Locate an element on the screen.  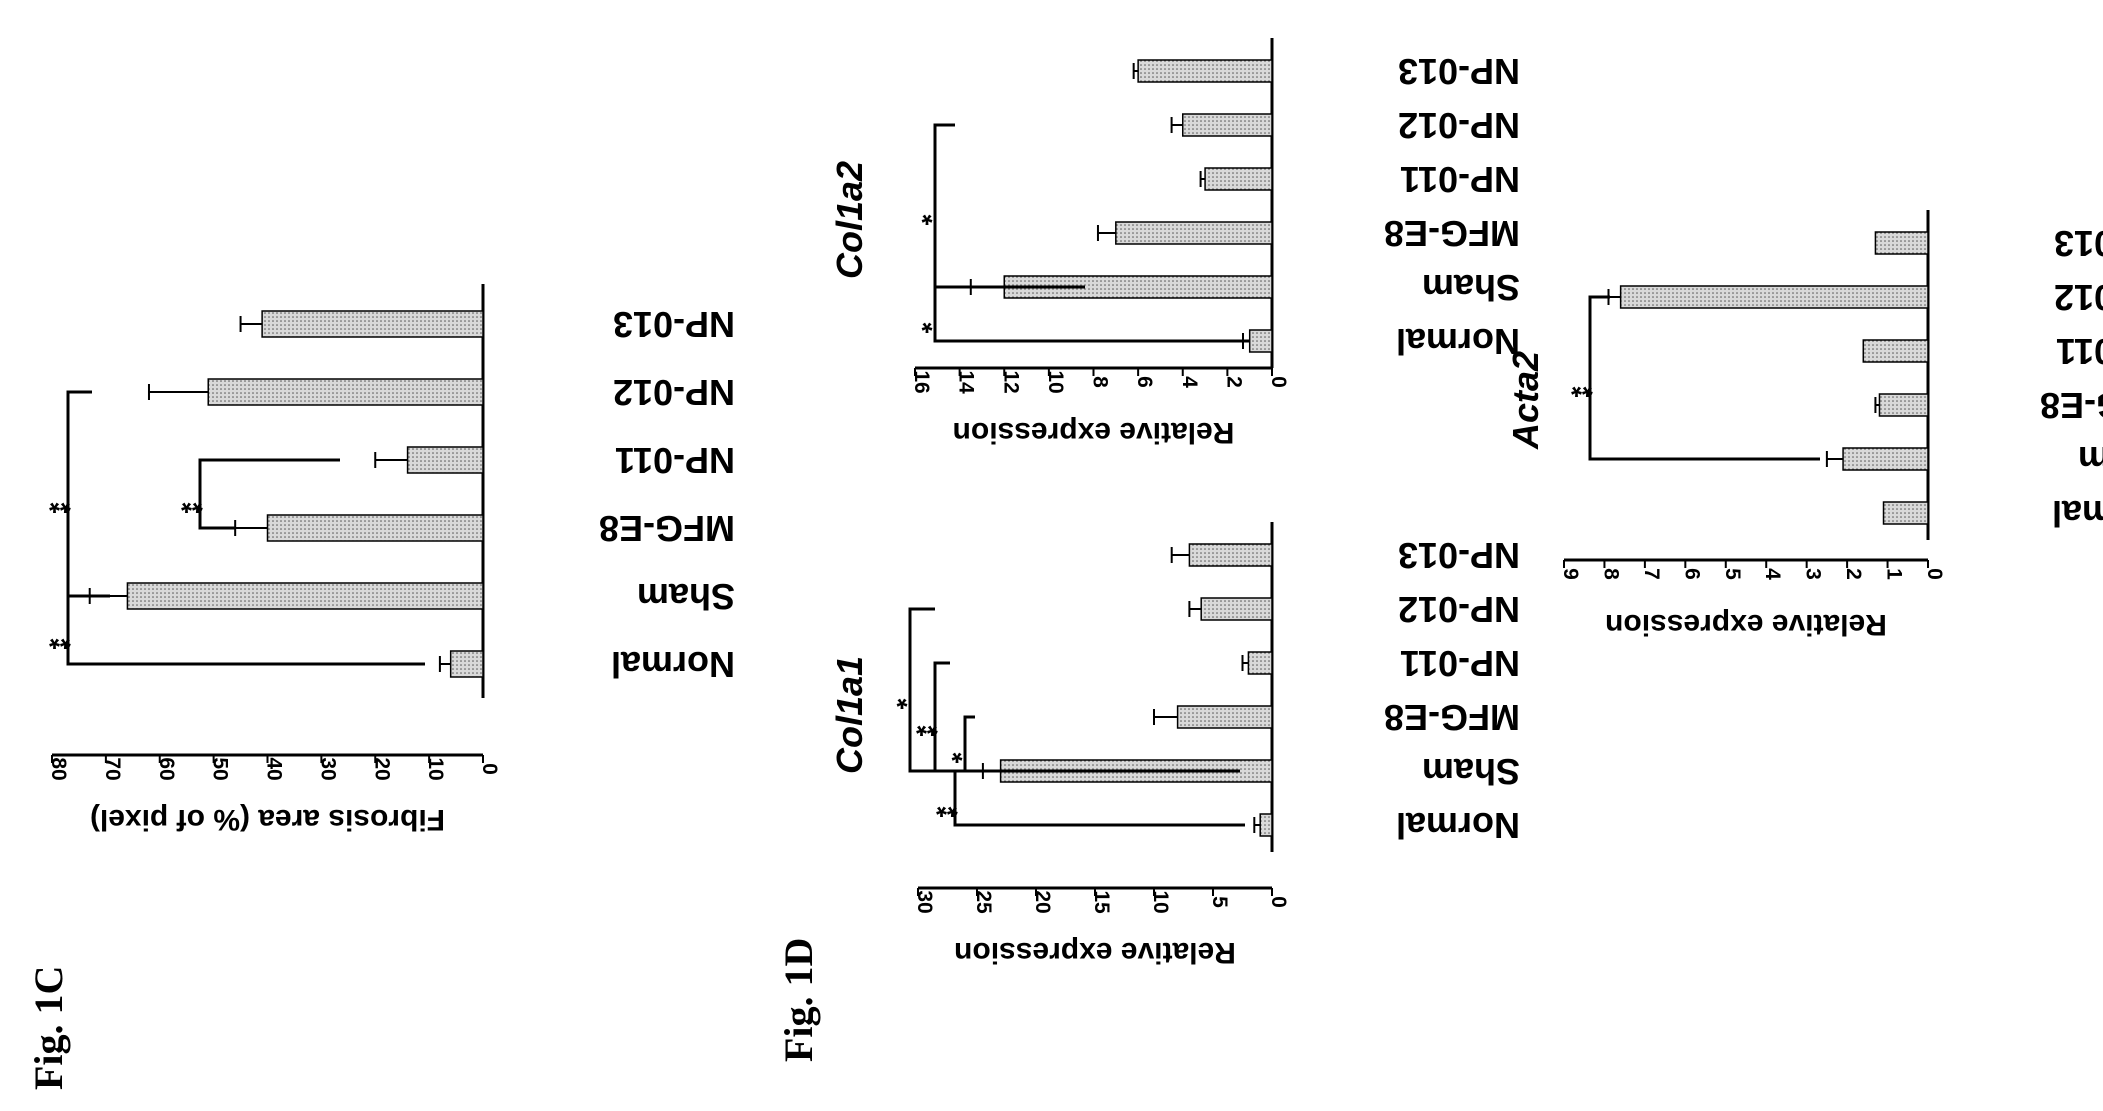
tick-label: 25 is located at coordinates (983, 902).